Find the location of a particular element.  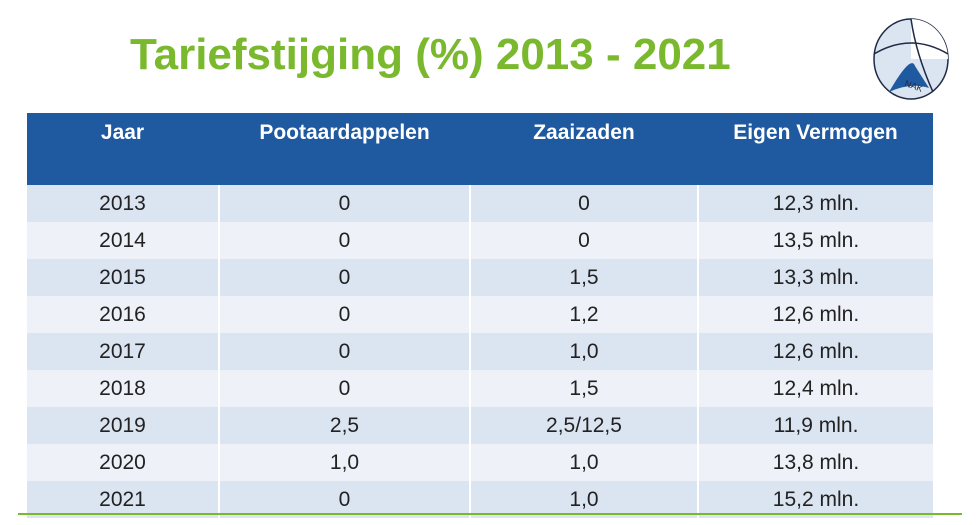

header-jaar: Jaar is located at coordinates (123, 149).